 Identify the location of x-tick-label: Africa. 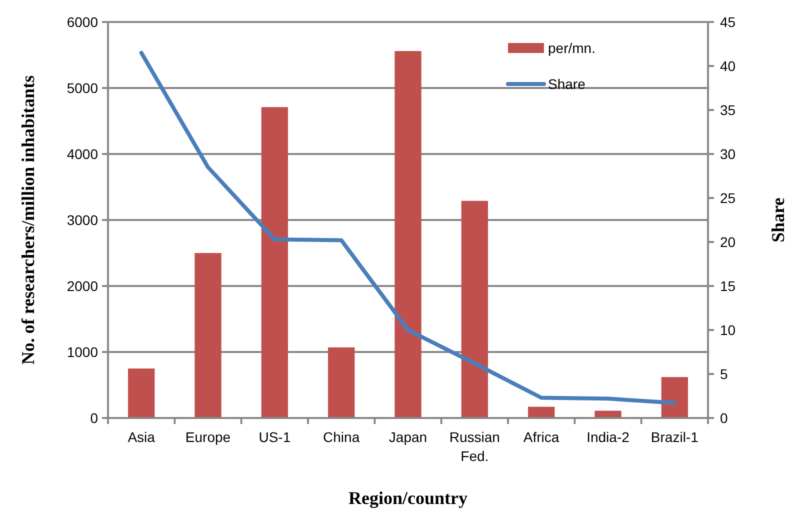
(541, 437).